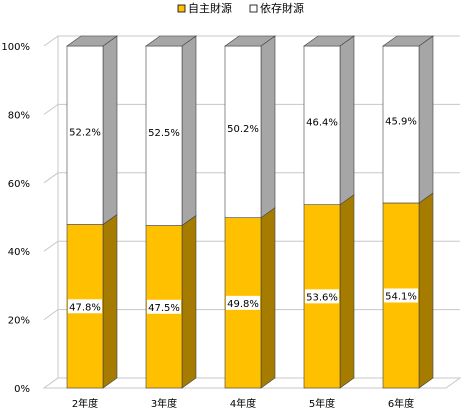 Image resolution: width=469 pixels, height=417 pixels. I want to click on data-label-own-revenue: 53.6%, so click(322, 297).